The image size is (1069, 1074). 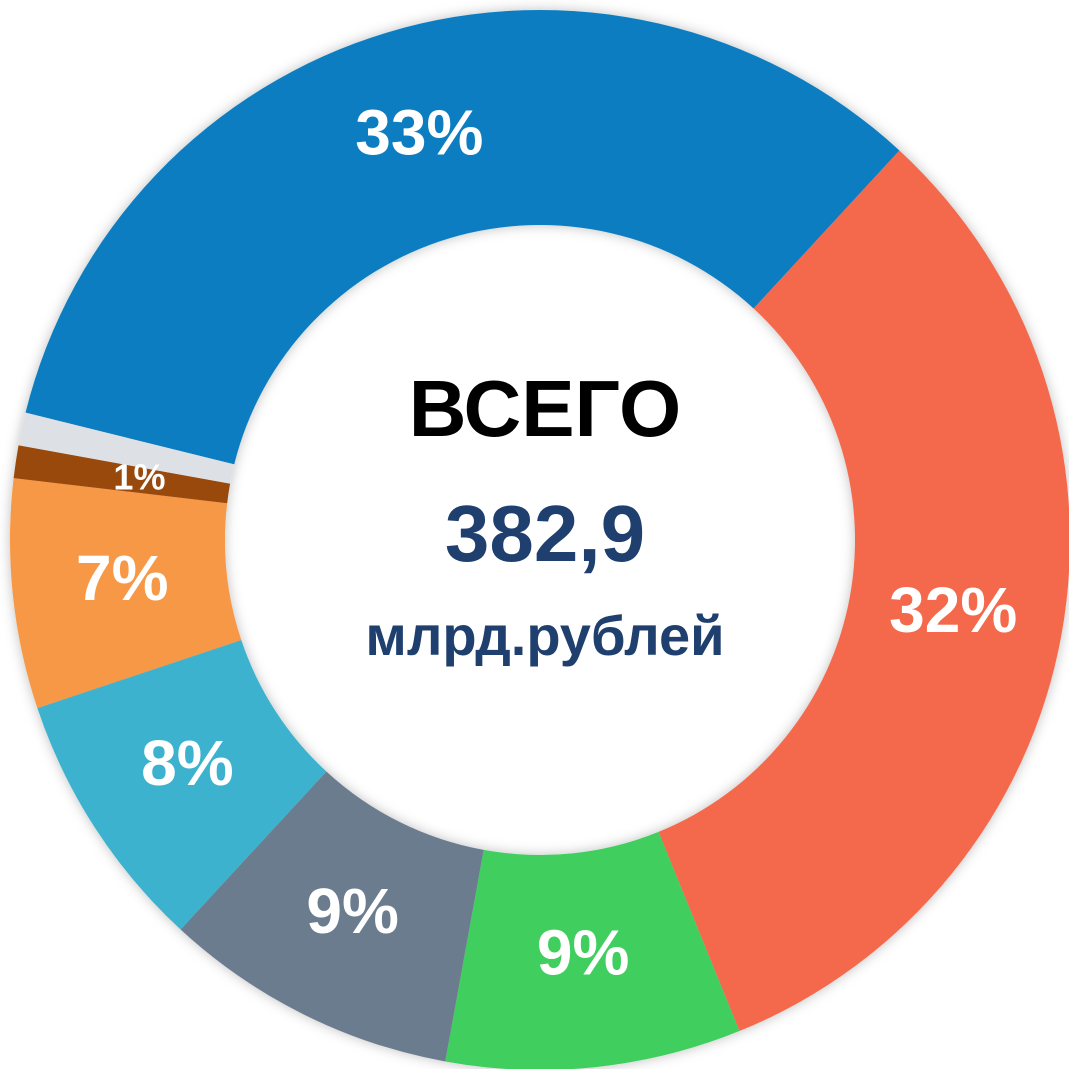 I want to click on slice-label: 7%, so click(x=122, y=578).